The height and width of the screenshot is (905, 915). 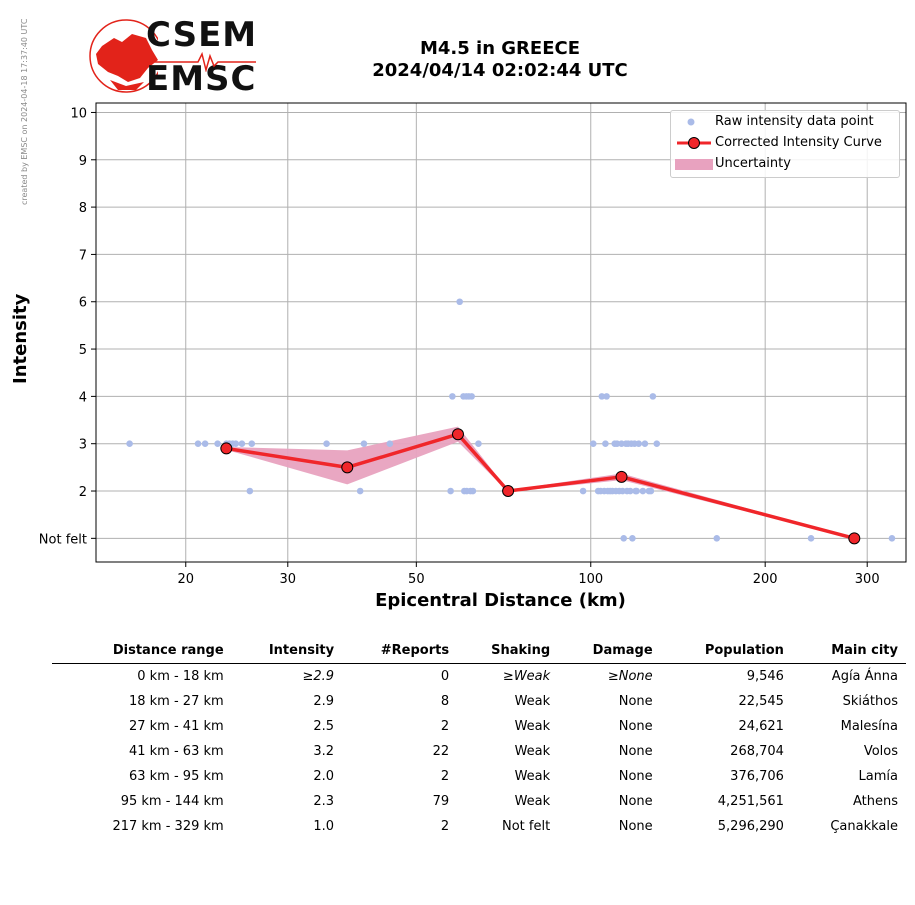 What do you see at coordinates (785, 143) in the screenshot?
I see `legend-item-curve: Corrected Intensity Curve` at bounding box center [785, 143].